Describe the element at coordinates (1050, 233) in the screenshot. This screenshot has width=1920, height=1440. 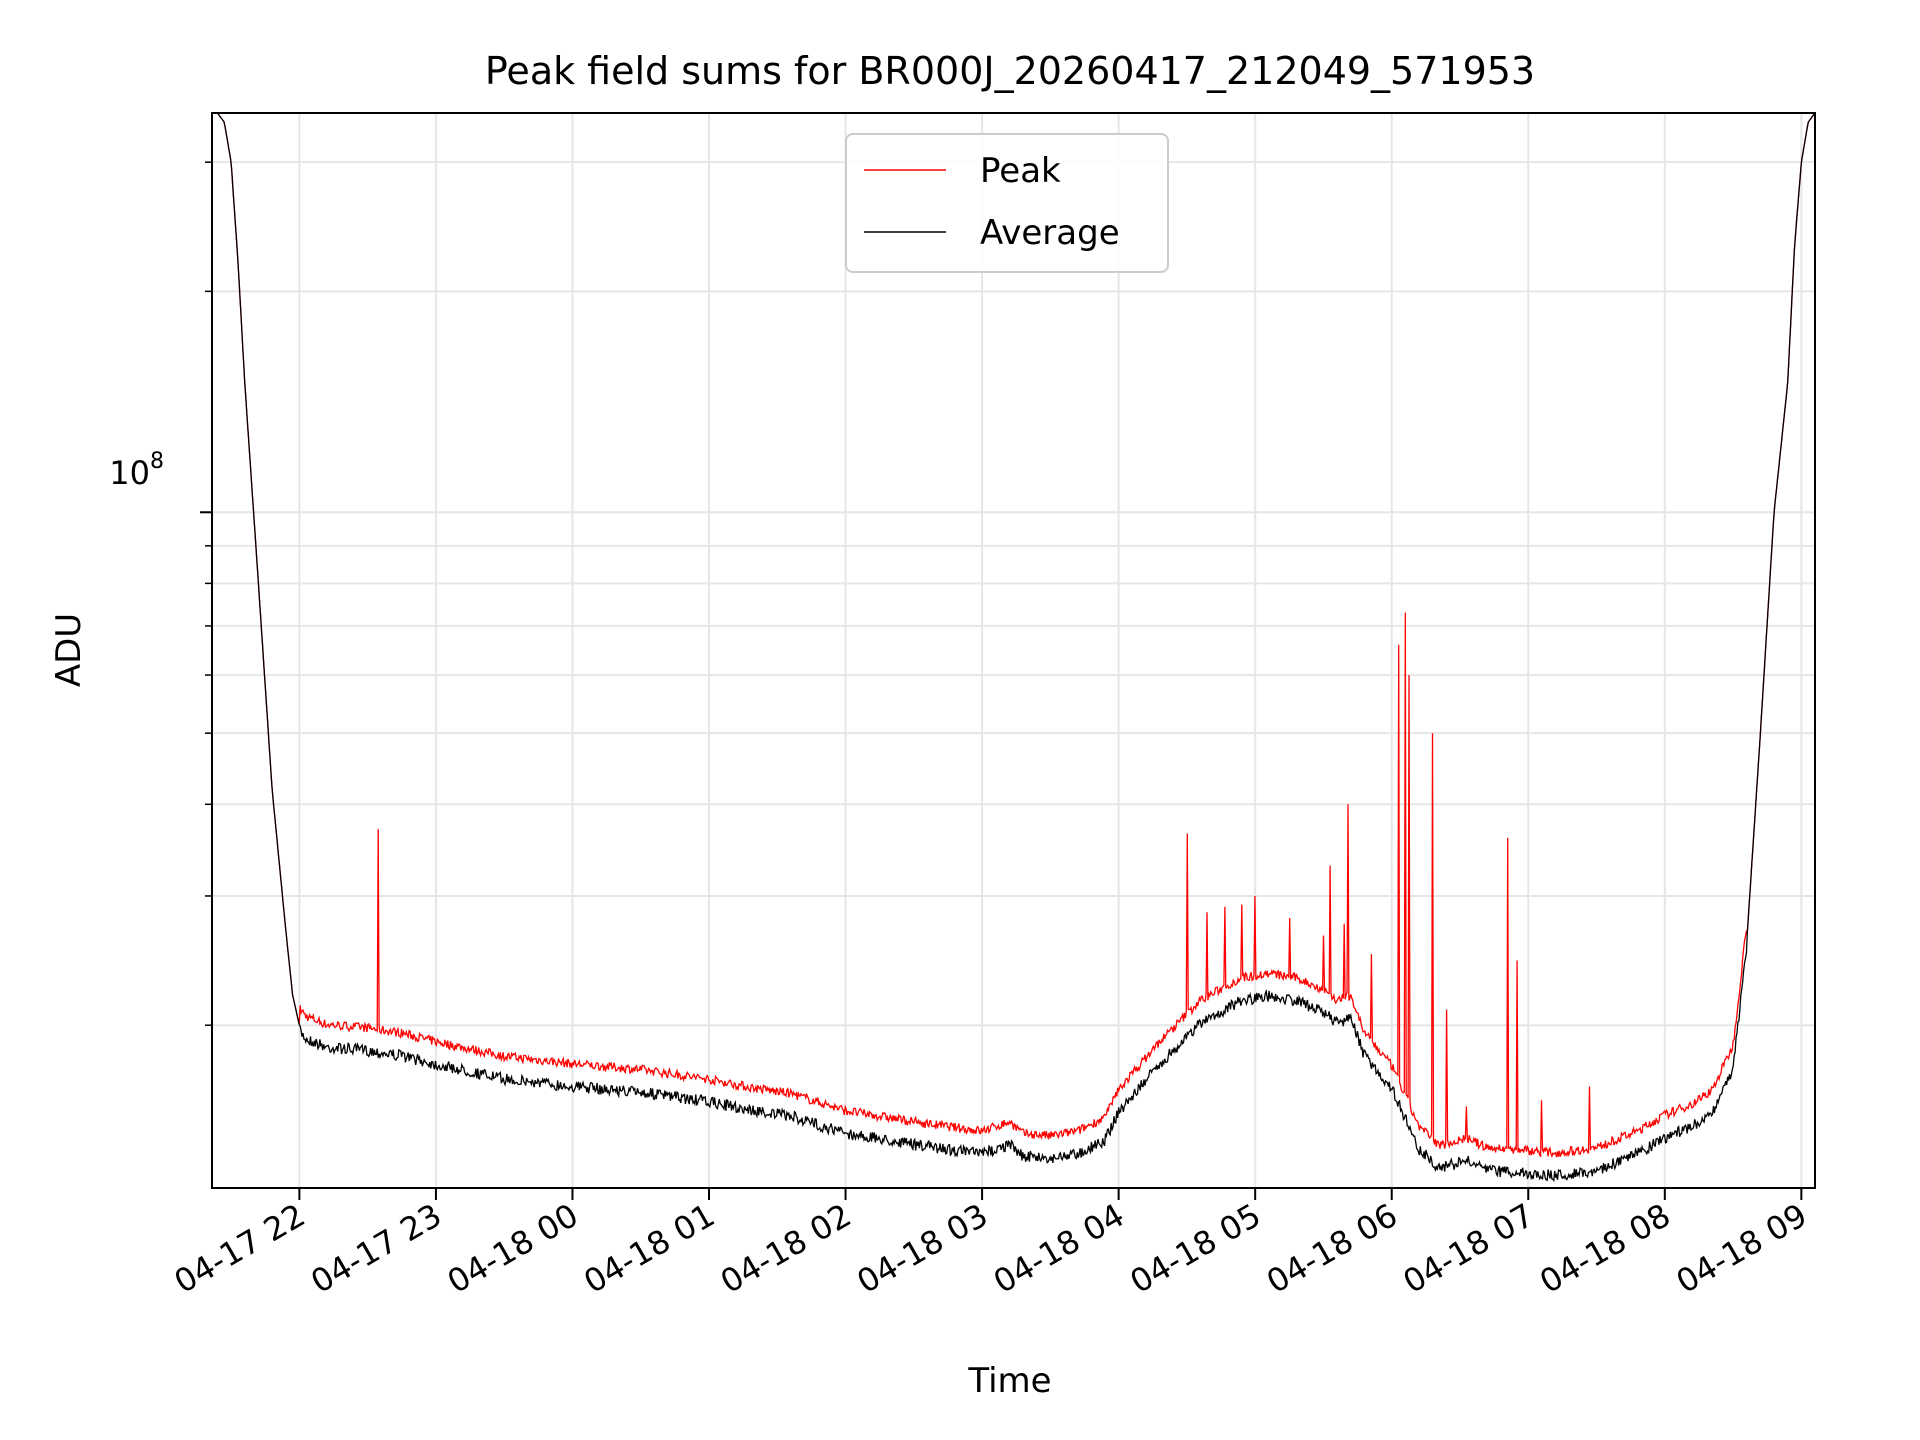
I see `legend-label-average: Average` at that location.